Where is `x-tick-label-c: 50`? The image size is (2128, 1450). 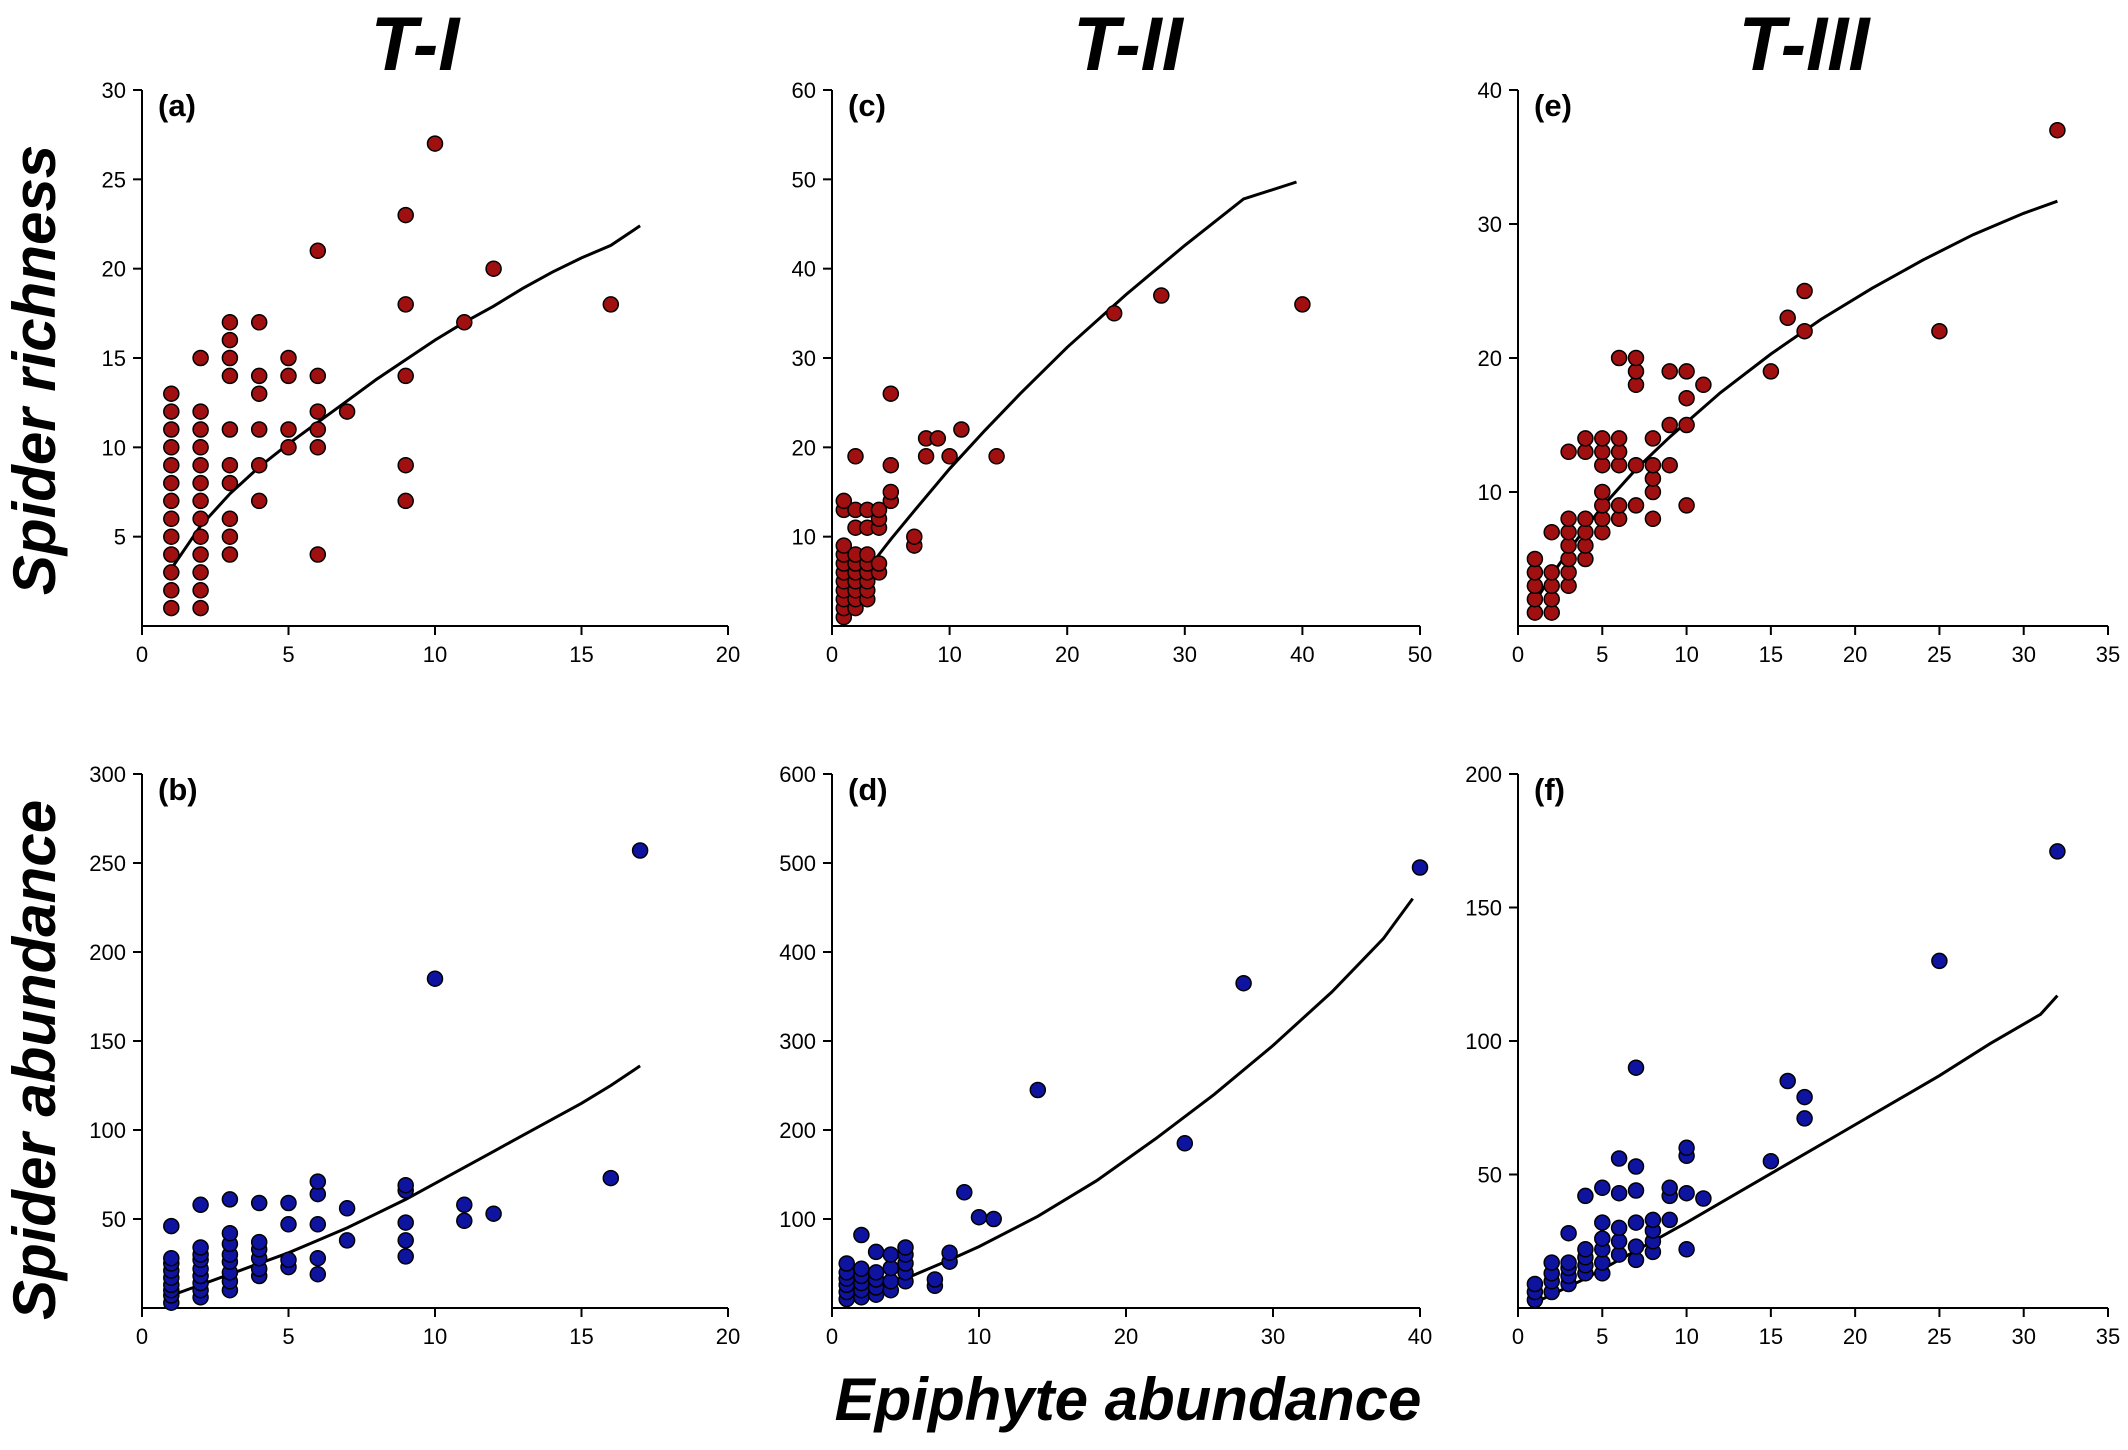 x-tick-label-c: 50 is located at coordinates (1420, 654).